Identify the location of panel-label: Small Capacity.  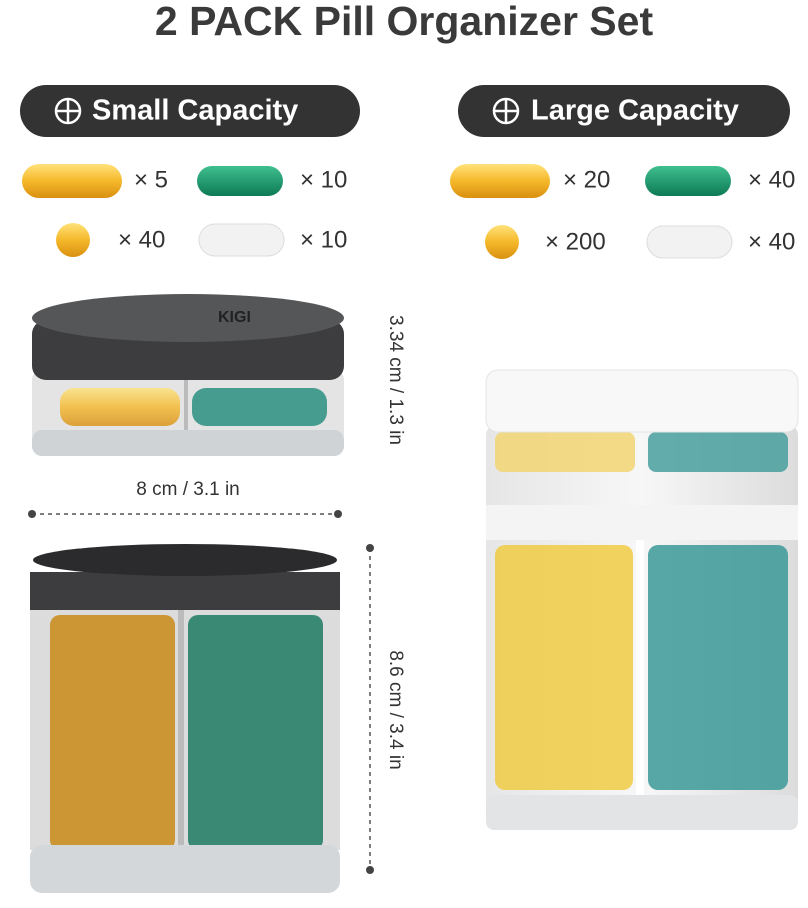
(195, 111).